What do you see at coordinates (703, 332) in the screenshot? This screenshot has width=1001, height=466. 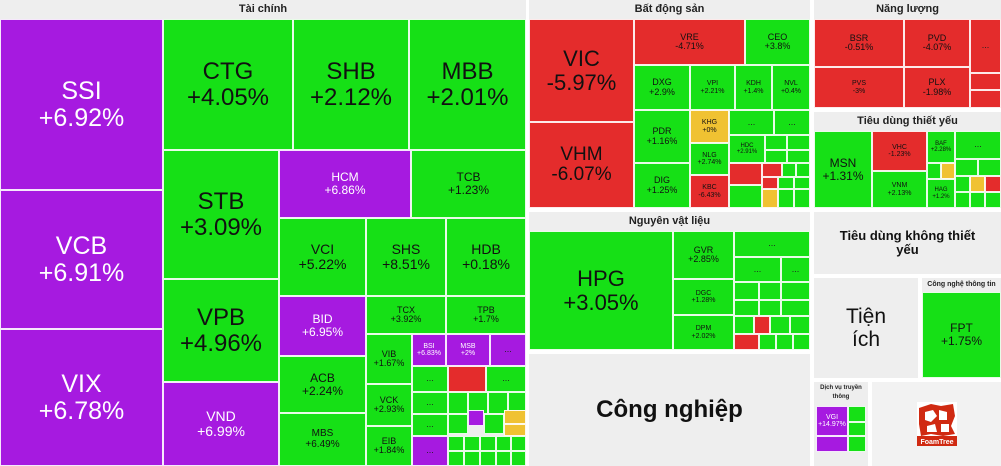 I see `tile-dpm: DPM +2.02%` at bounding box center [703, 332].